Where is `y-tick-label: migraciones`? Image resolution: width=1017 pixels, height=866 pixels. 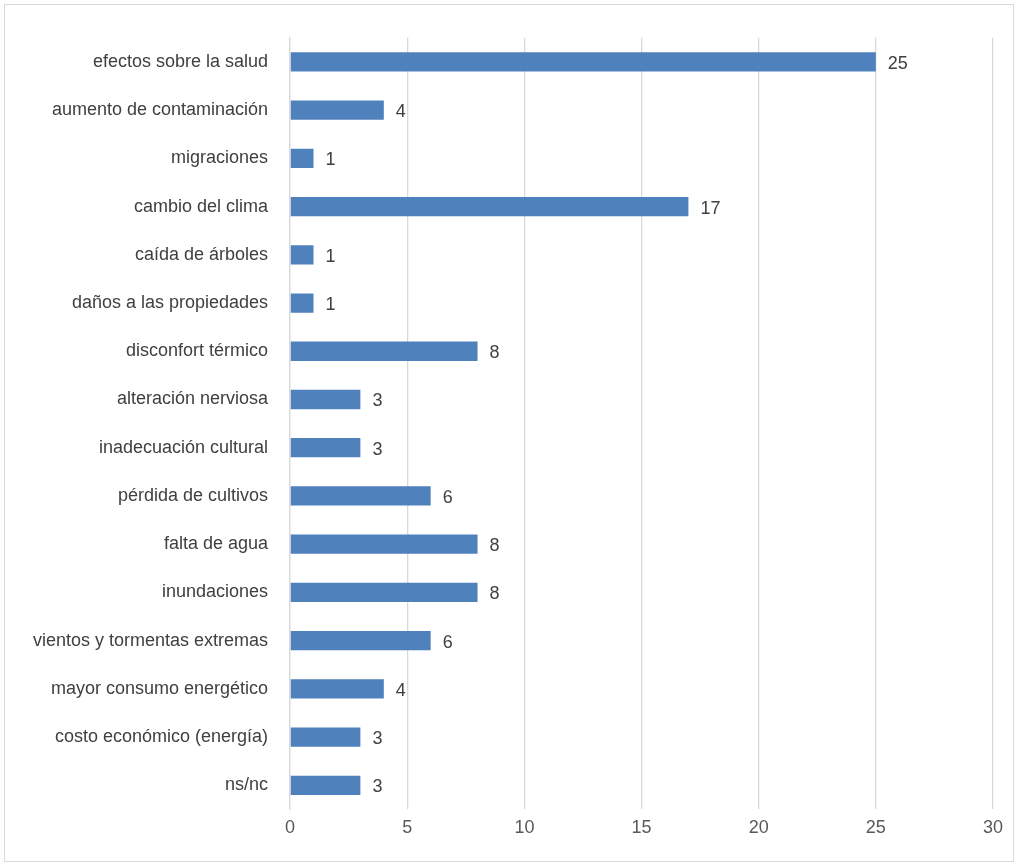
y-tick-label: migraciones is located at coordinates (220, 157).